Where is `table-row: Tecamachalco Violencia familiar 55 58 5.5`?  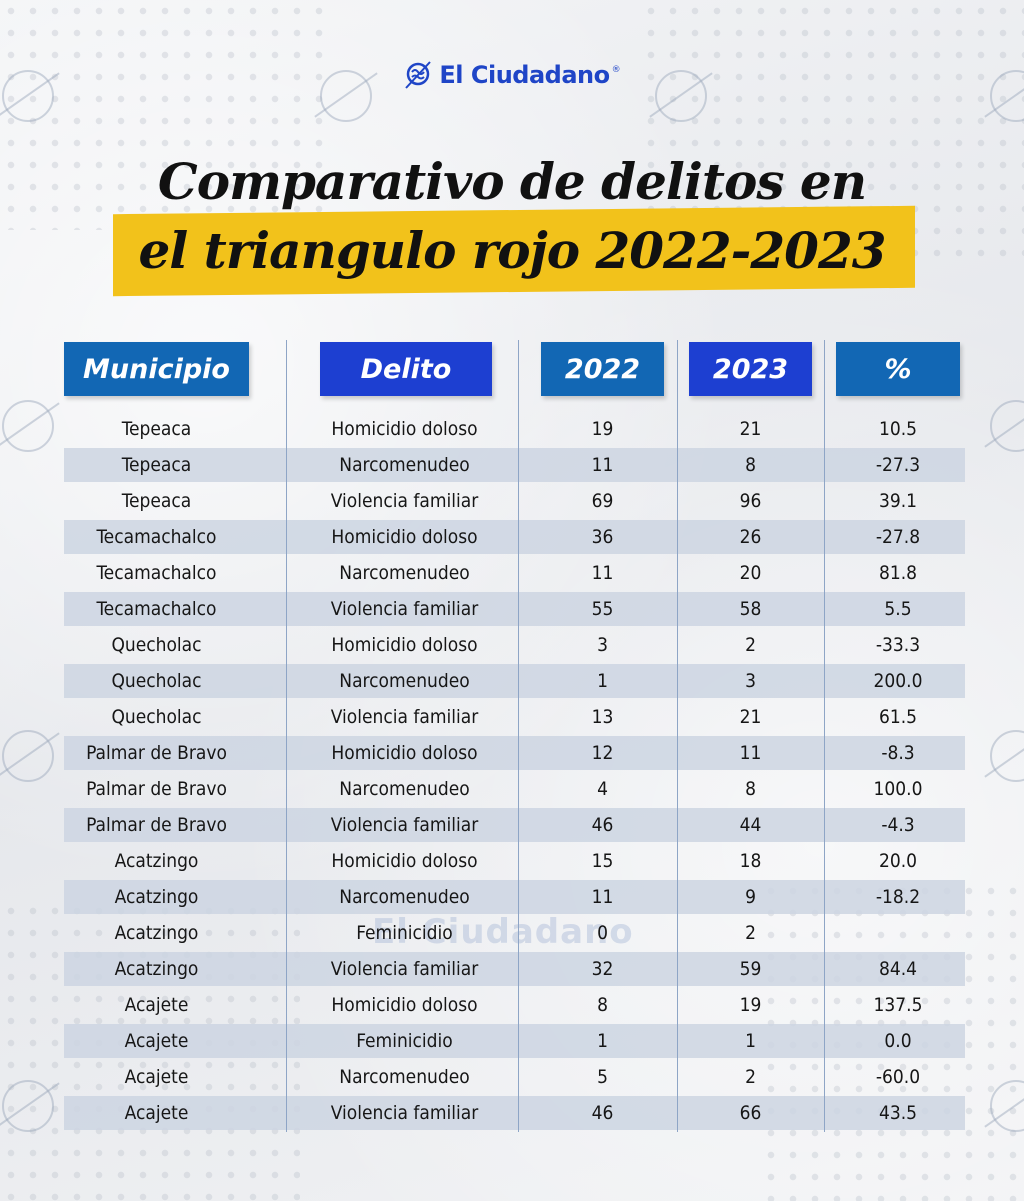 table-row: Tecamachalco Violencia familiar 55 58 5.5 is located at coordinates (514, 609).